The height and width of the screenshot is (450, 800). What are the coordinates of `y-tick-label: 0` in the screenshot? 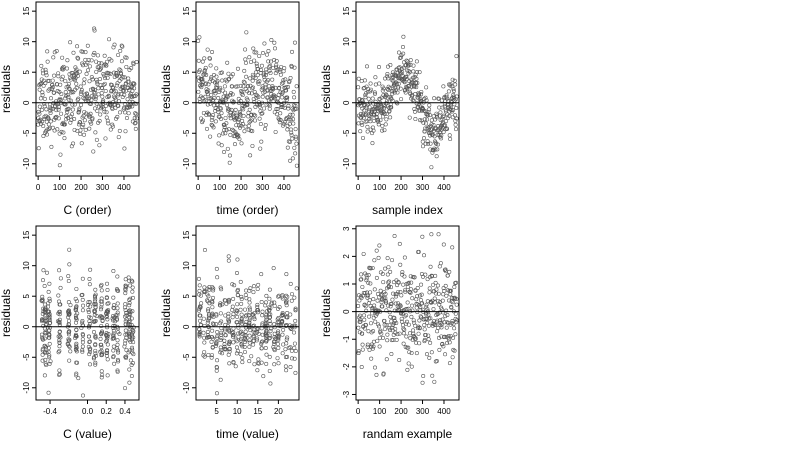 It's located at (26, 102).